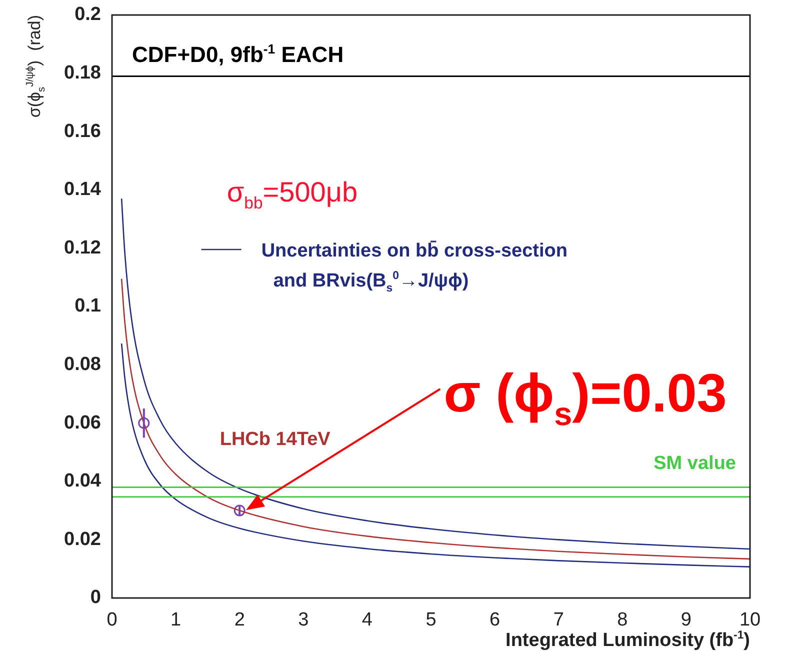 Image resolution: width=800 pixels, height=651 pixels. Describe the element at coordinates (686, 620) in the screenshot. I see `x-tick-label: 9` at that location.